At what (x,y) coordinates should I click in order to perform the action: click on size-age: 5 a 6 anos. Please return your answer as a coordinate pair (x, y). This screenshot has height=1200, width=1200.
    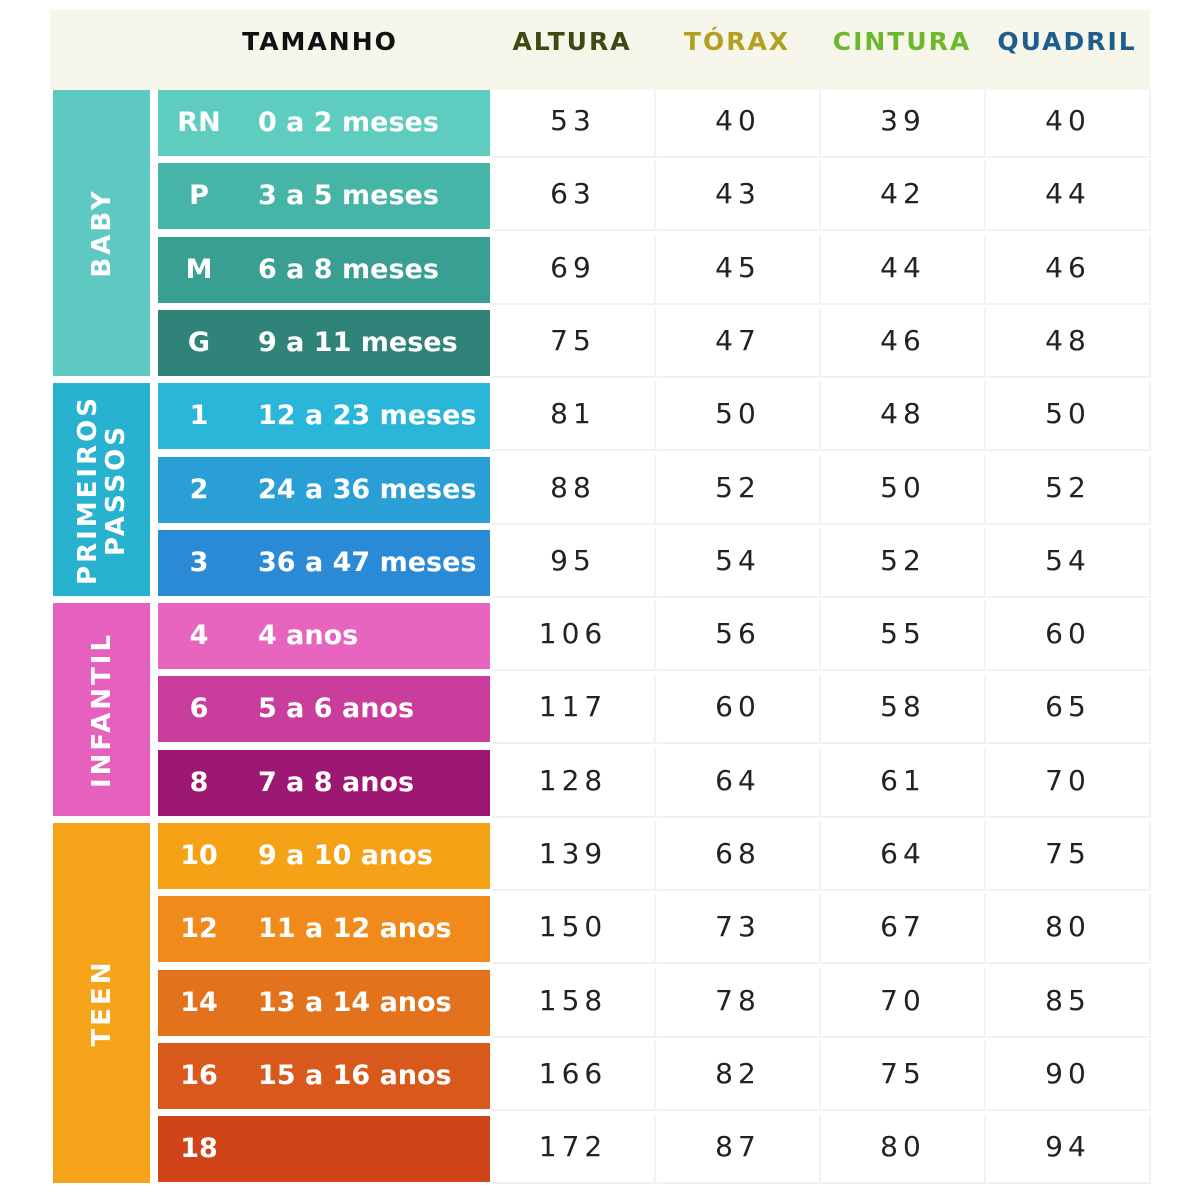
    Looking at the image, I should click on (336, 709).